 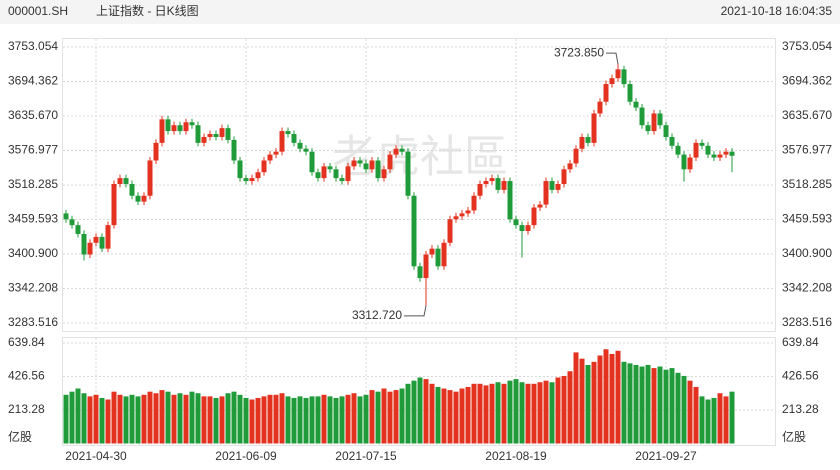 I want to click on y-tick-label-right: 3576.977, so click(x=807, y=150).